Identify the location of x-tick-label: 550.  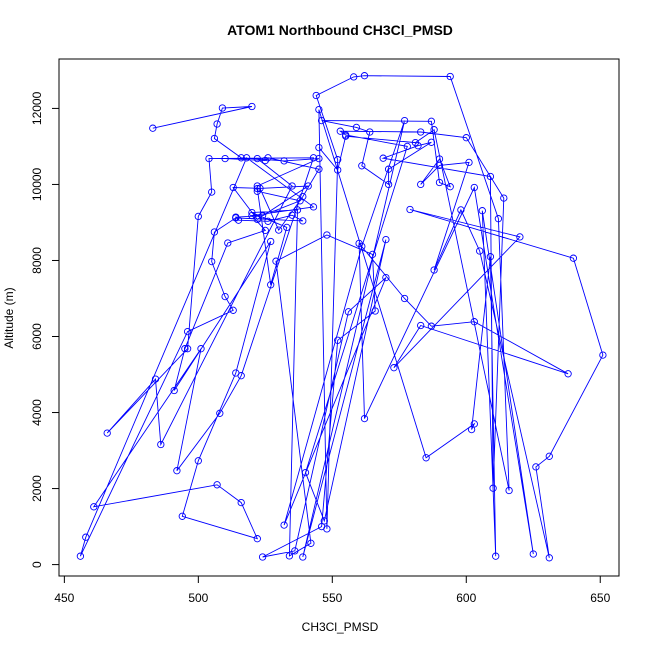
(332, 598).